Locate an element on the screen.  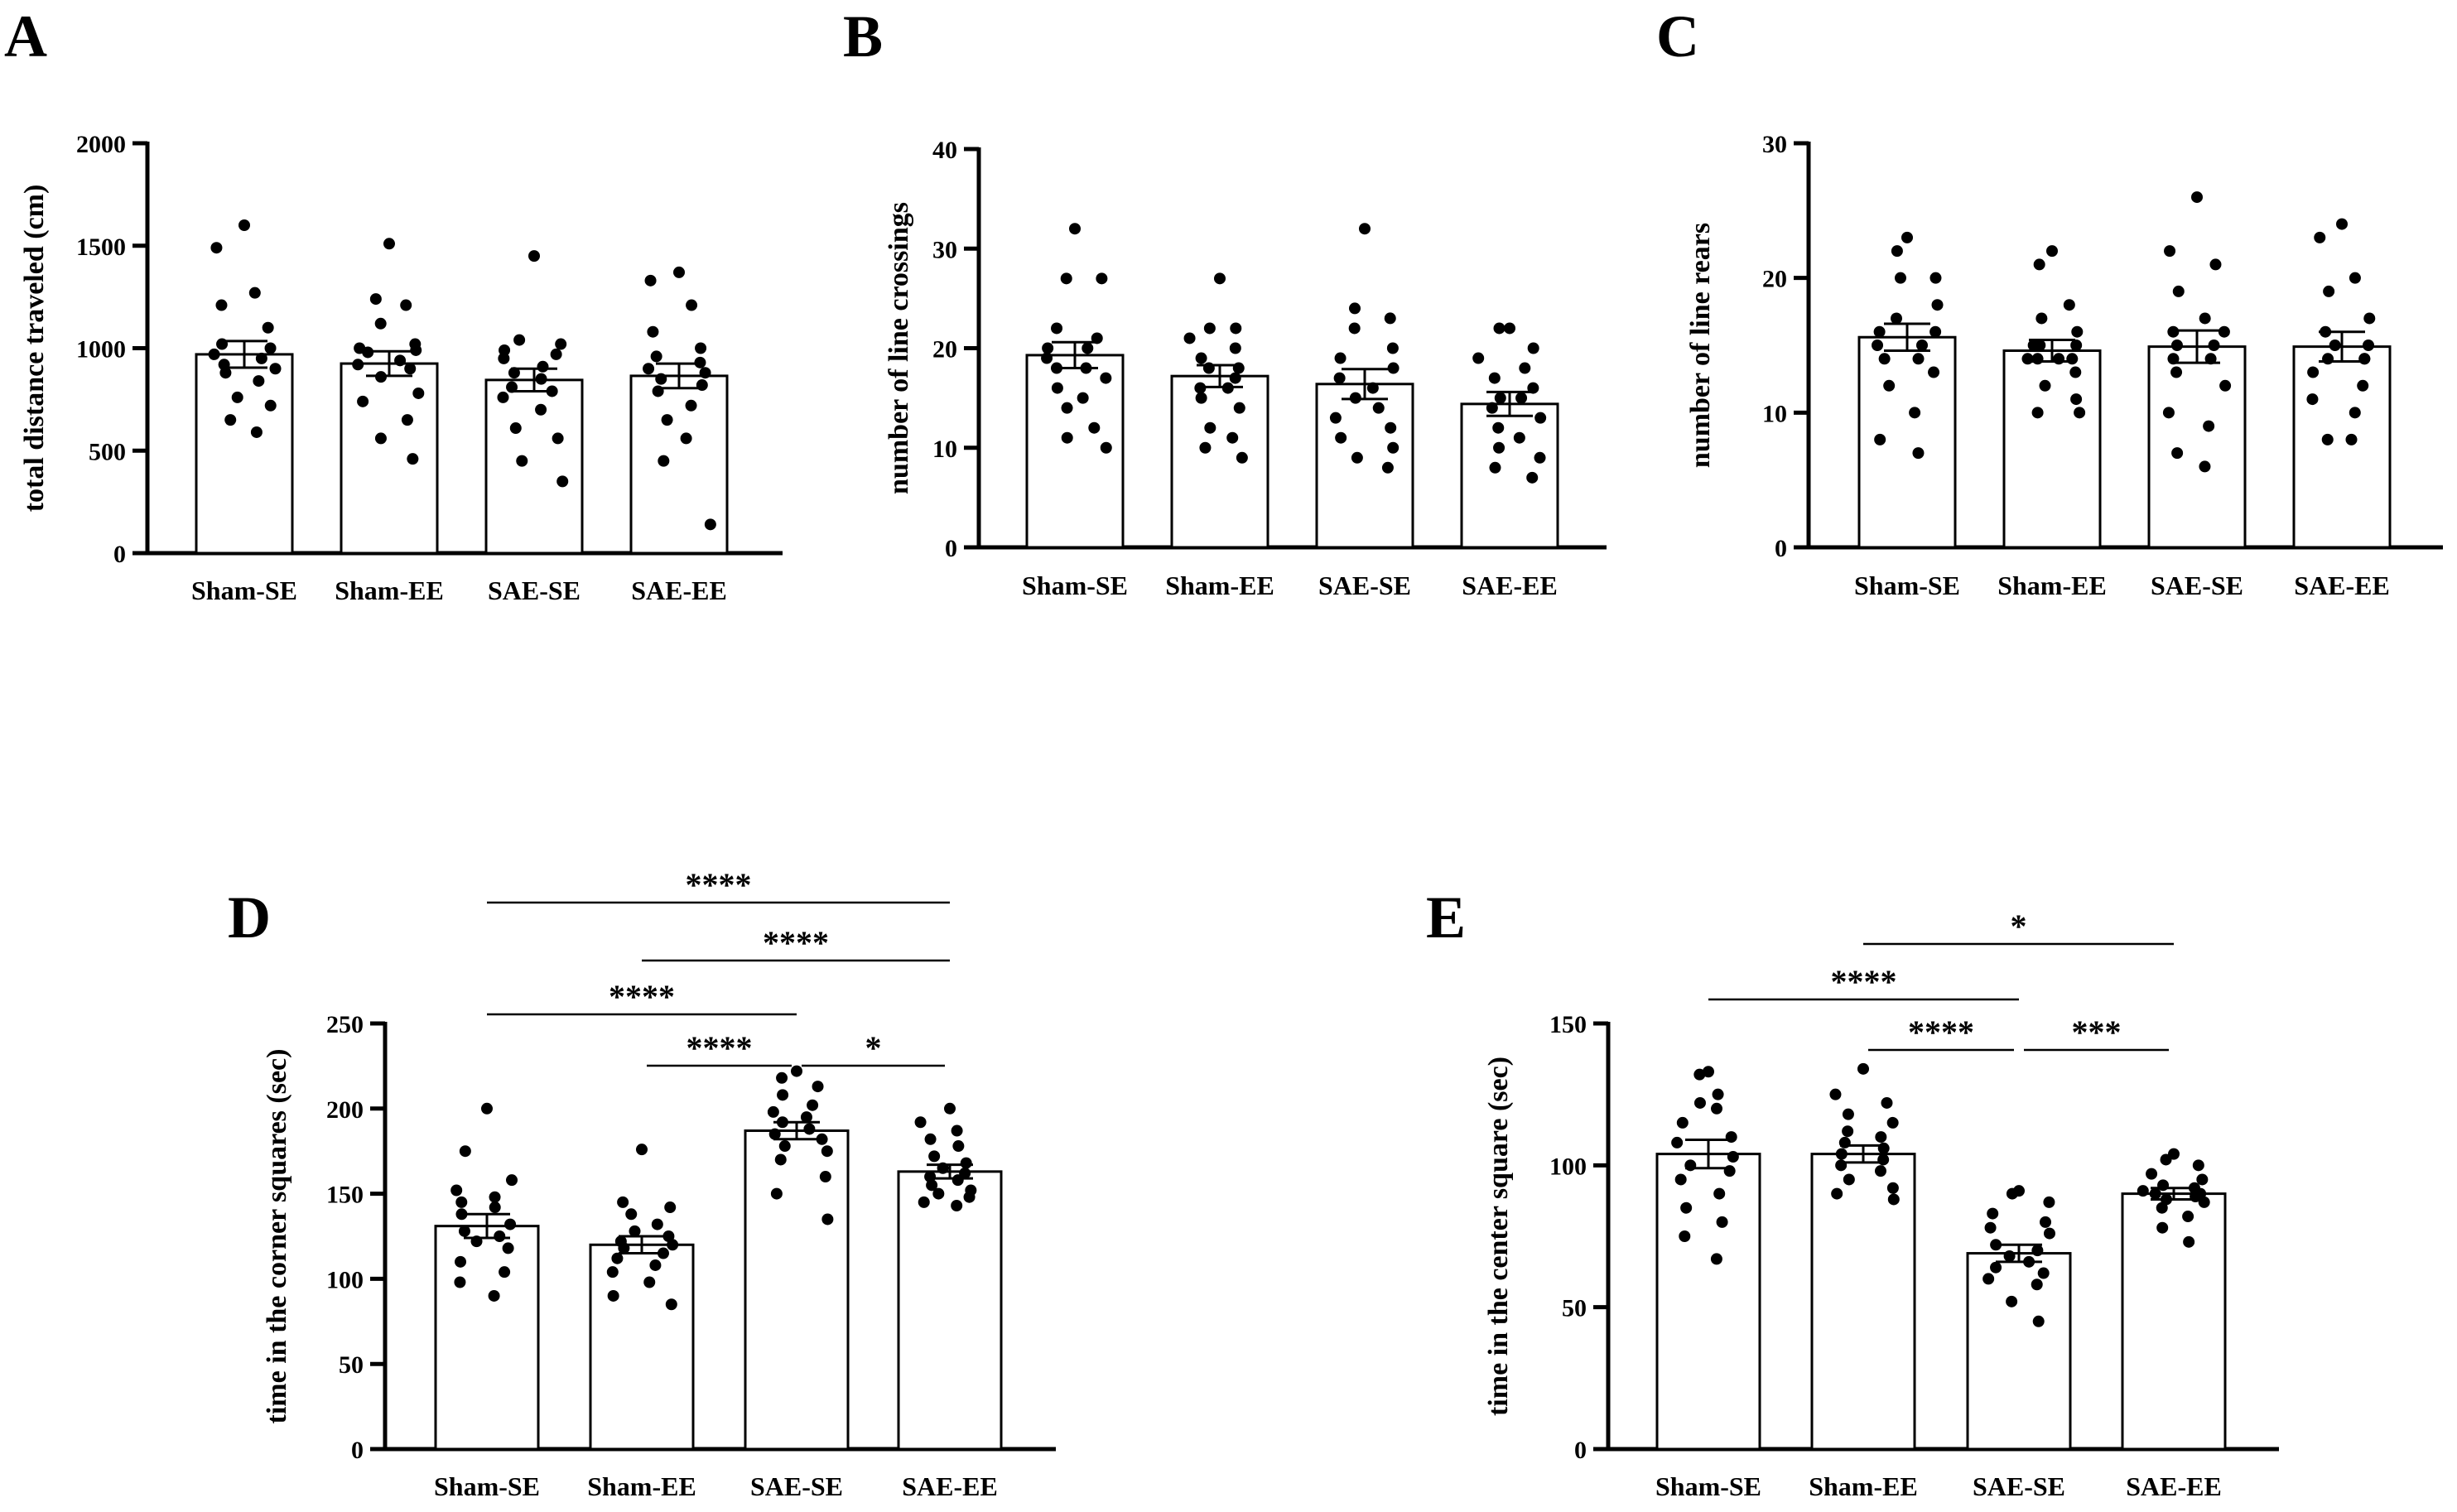
panel-letter: E is located at coordinates (1446, 918).